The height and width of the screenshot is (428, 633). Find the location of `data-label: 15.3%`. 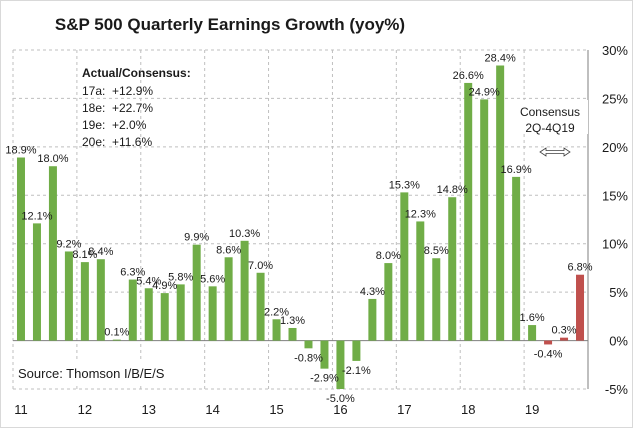

data-label: 15.3% is located at coordinates (404, 185).